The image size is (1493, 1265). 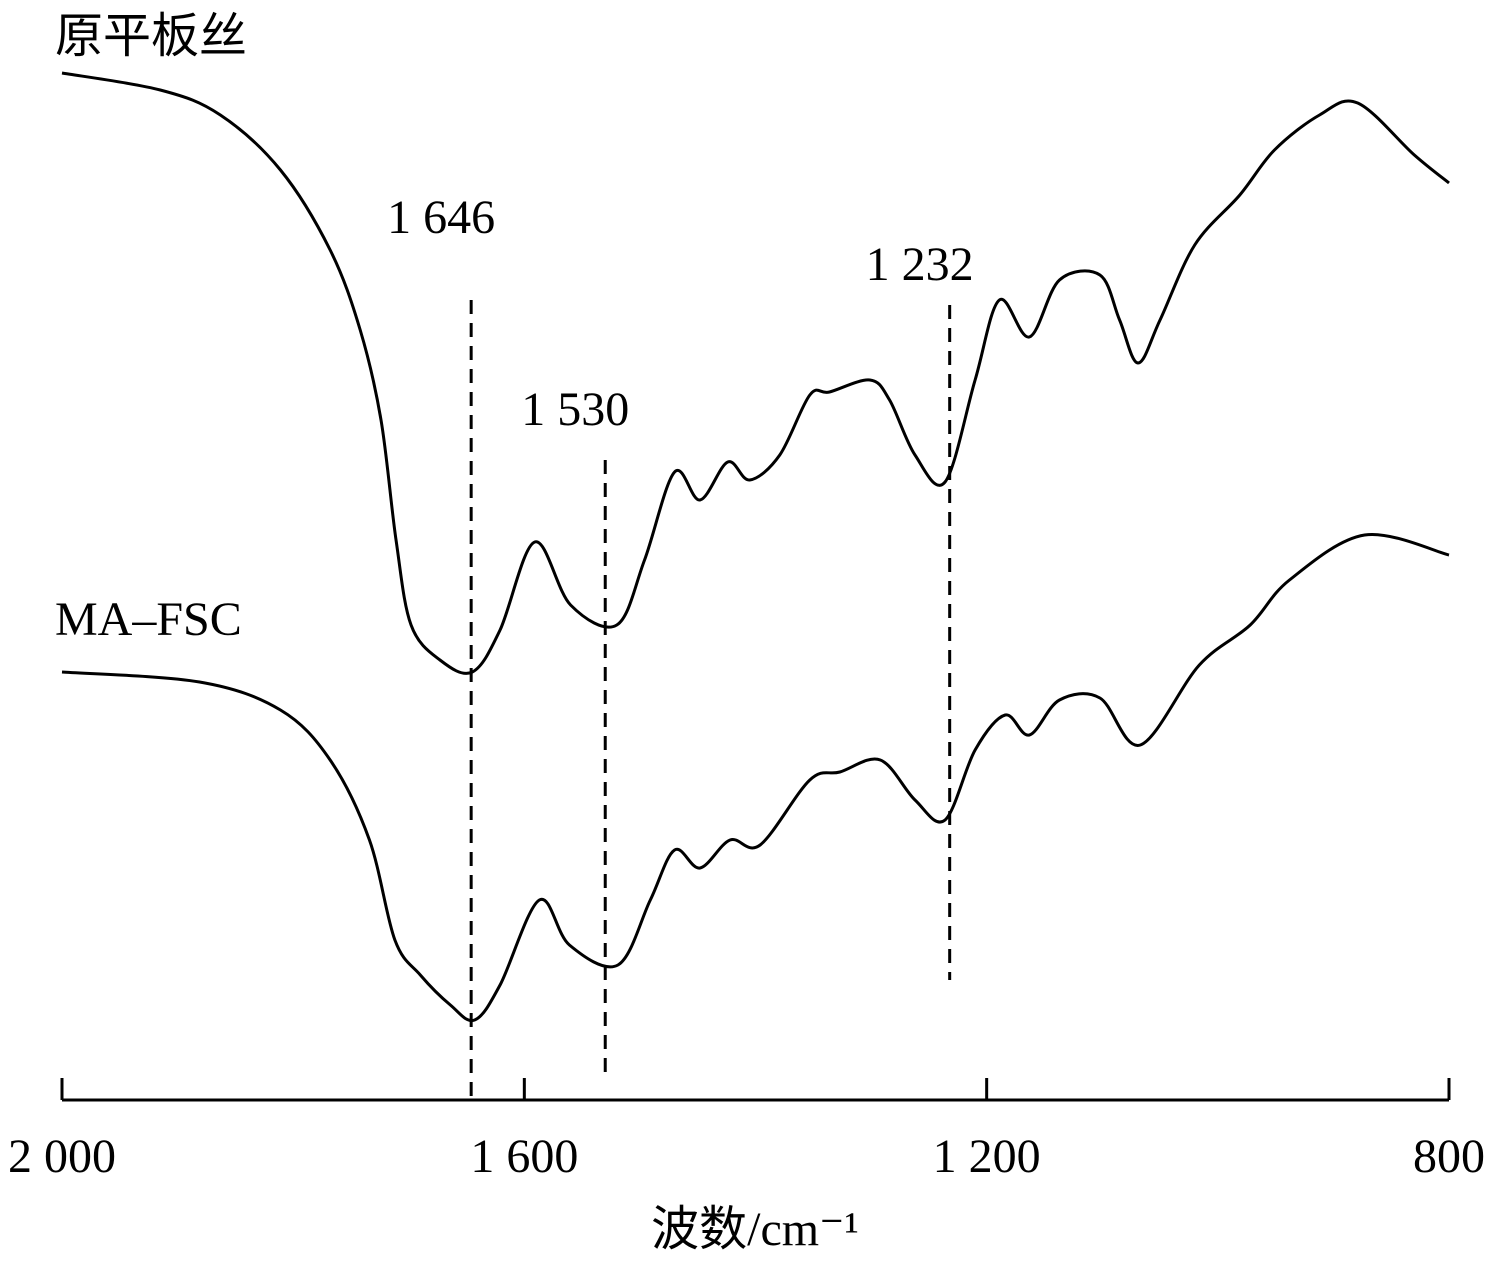 What do you see at coordinates (524, 1156) in the screenshot?
I see `x-tick-label: 1 600` at bounding box center [524, 1156].